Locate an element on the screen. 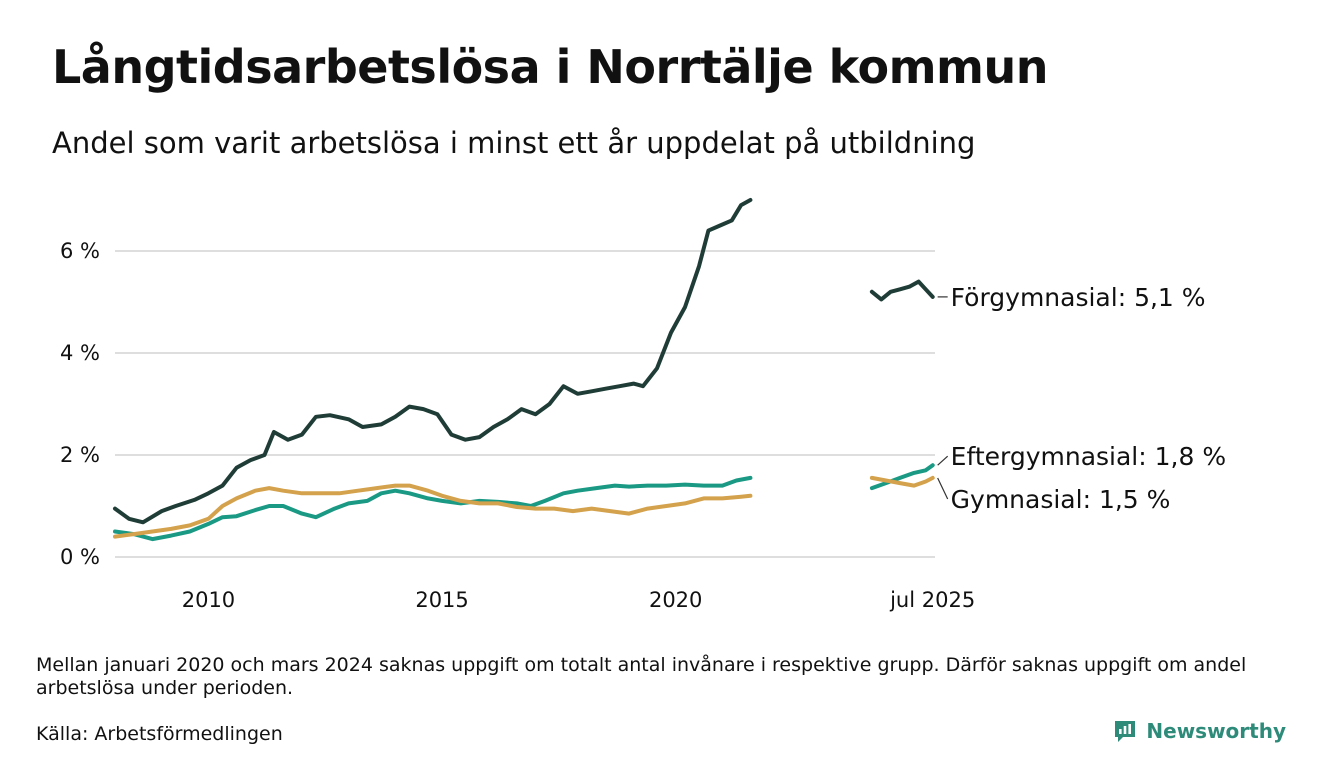  newsworthy-icon is located at coordinates (1125, 731).